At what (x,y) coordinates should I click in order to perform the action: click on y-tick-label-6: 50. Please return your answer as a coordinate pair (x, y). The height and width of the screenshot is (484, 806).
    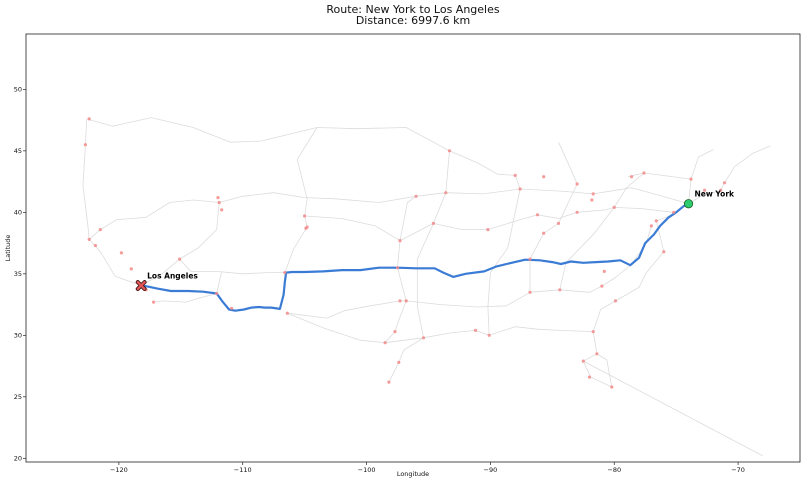
    Looking at the image, I should click on (18, 90).